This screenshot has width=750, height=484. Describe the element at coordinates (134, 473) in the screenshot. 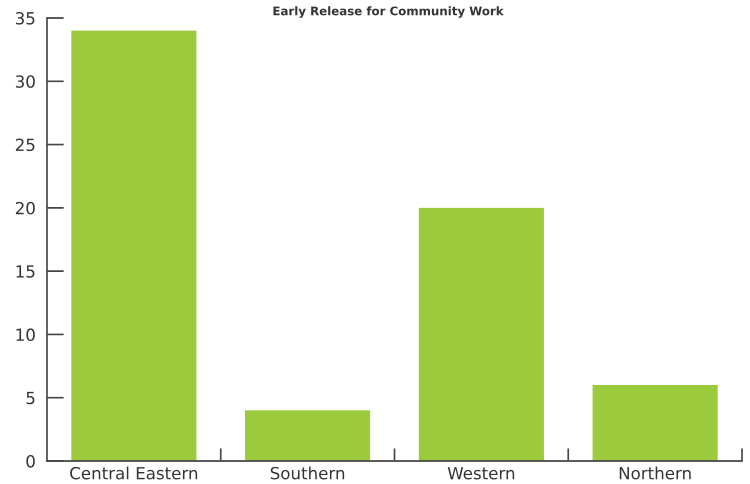

I see `x-tick-label: Central Eastern` at that location.